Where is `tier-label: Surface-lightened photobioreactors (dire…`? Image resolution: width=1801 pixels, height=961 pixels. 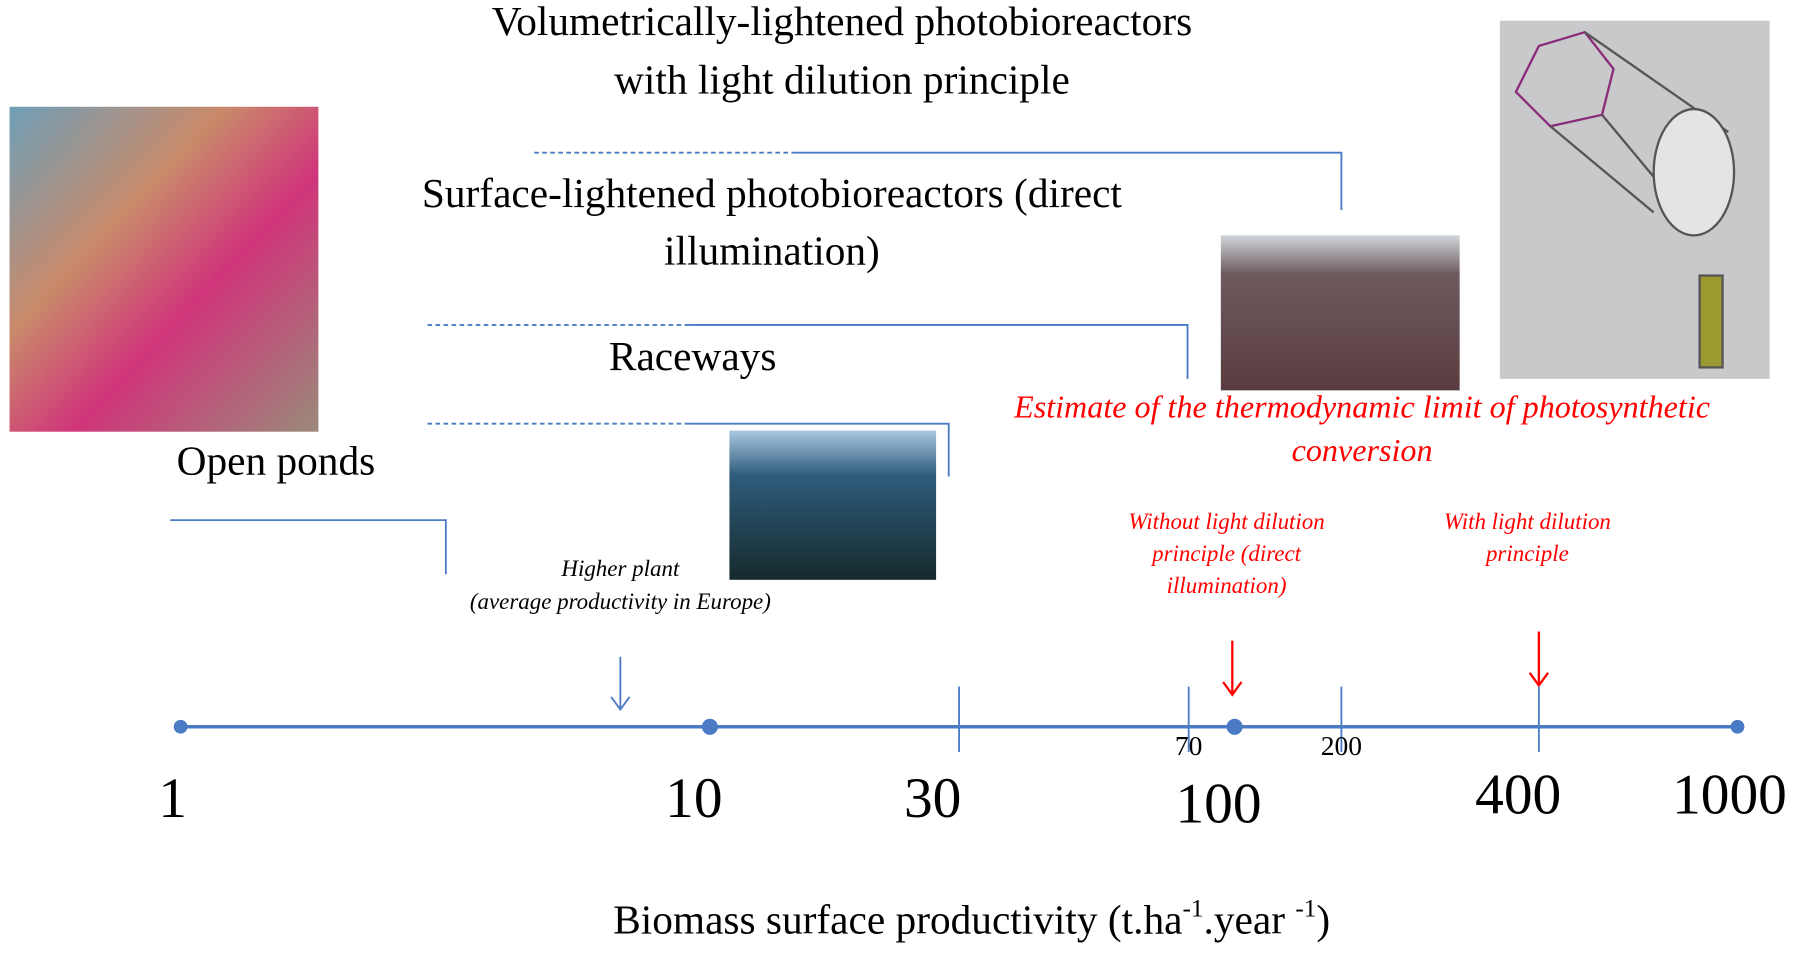
tier-label: Surface-lightened photobioreactors (dire… is located at coordinates (772, 193).